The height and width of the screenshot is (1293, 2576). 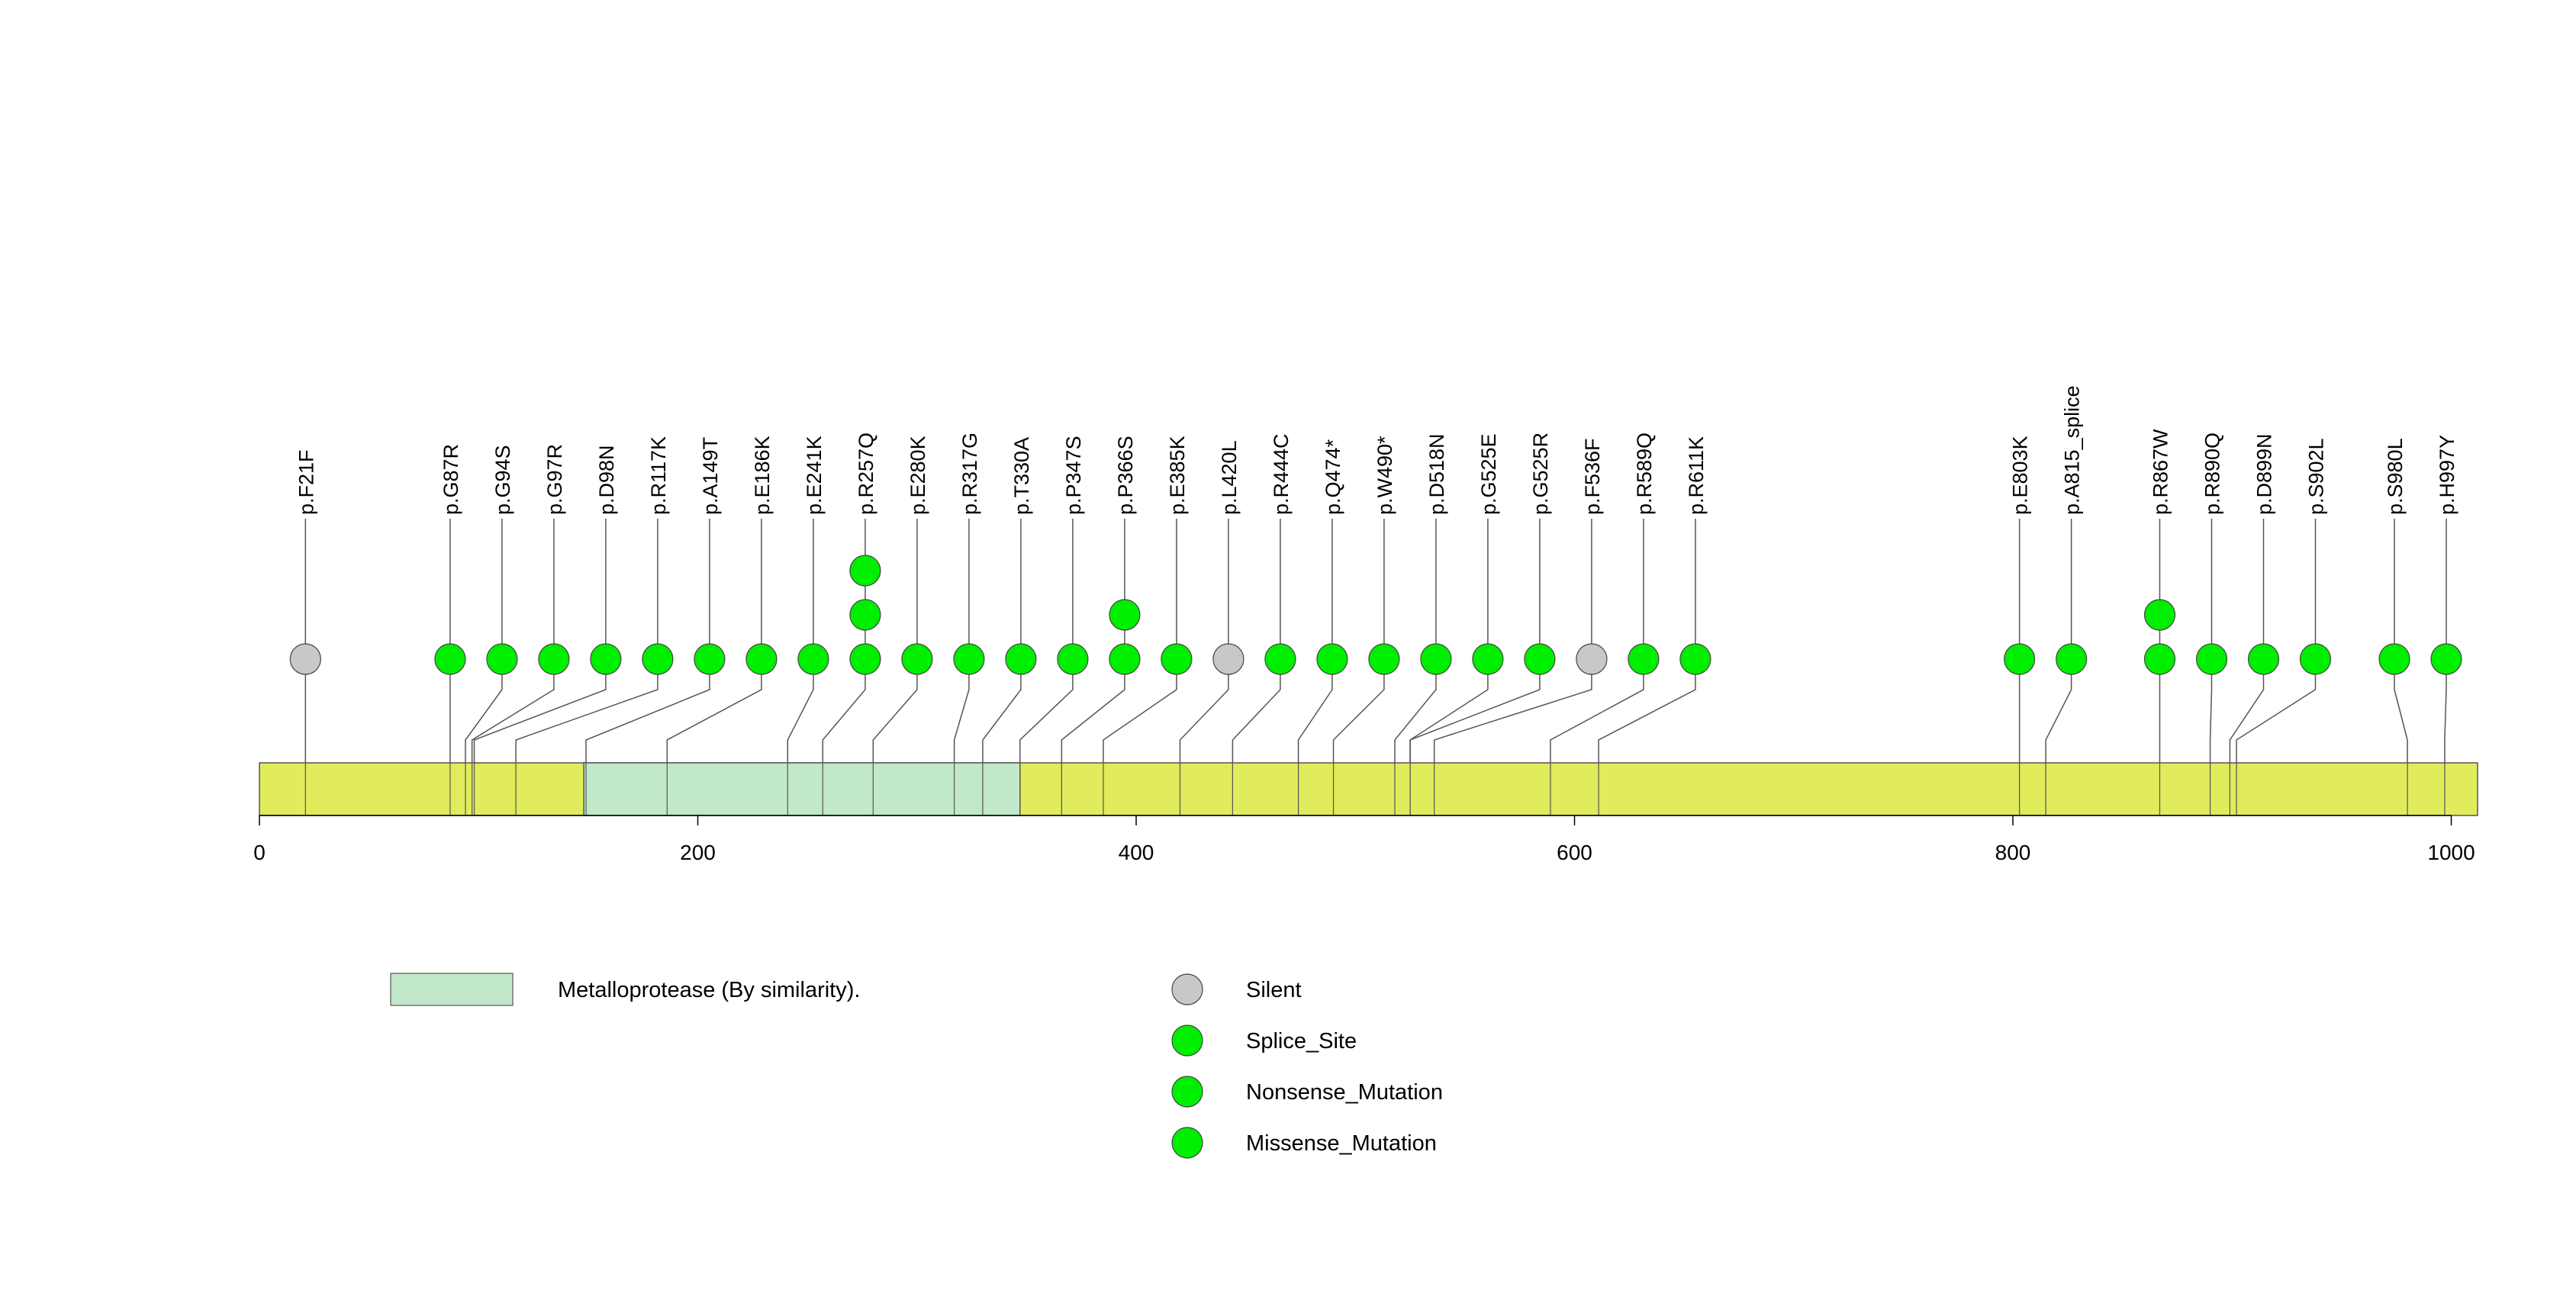 I want to click on mutation-label: p.E186K, so click(x=762, y=476).